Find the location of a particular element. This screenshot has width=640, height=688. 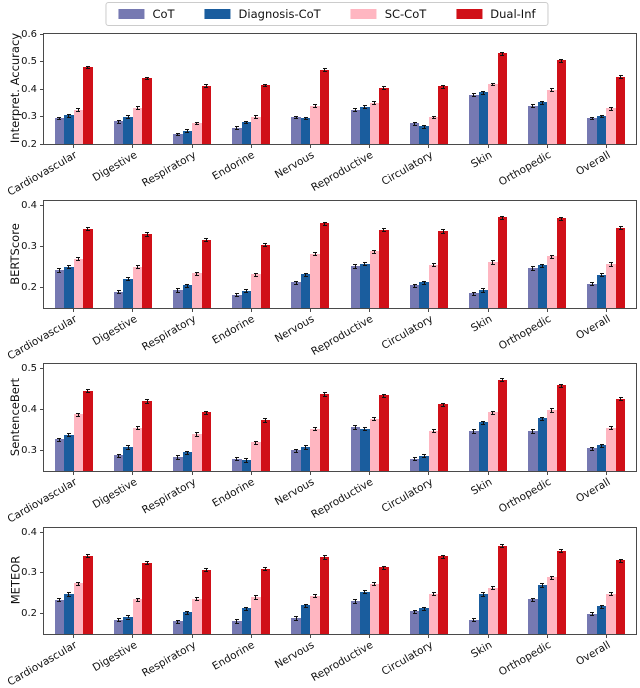

legend-swatch-dual-inf is located at coordinates (469, 14).